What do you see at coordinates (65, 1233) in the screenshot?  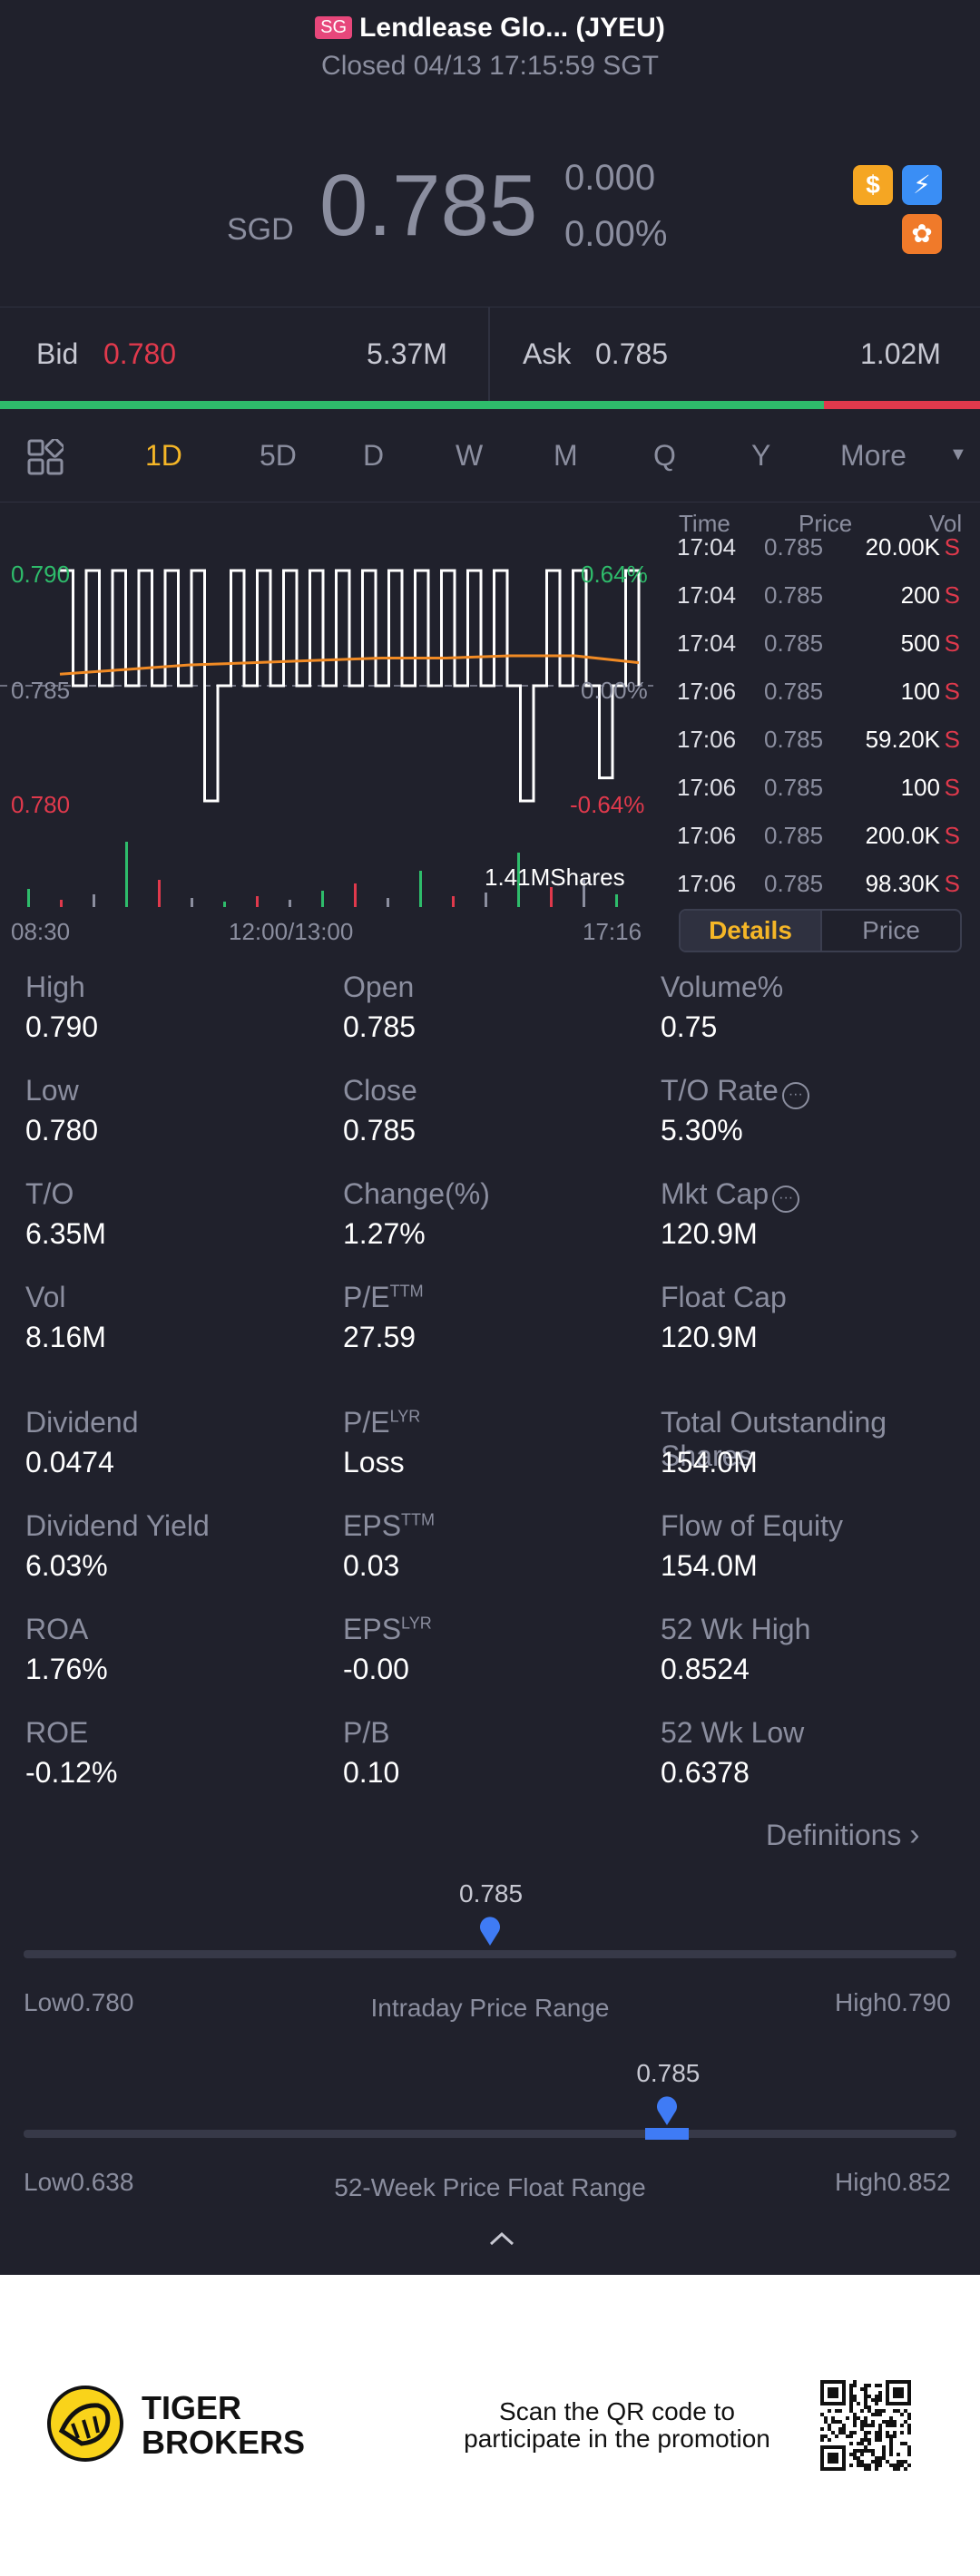 I see `stat-value: 6.35M` at bounding box center [65, 1233].